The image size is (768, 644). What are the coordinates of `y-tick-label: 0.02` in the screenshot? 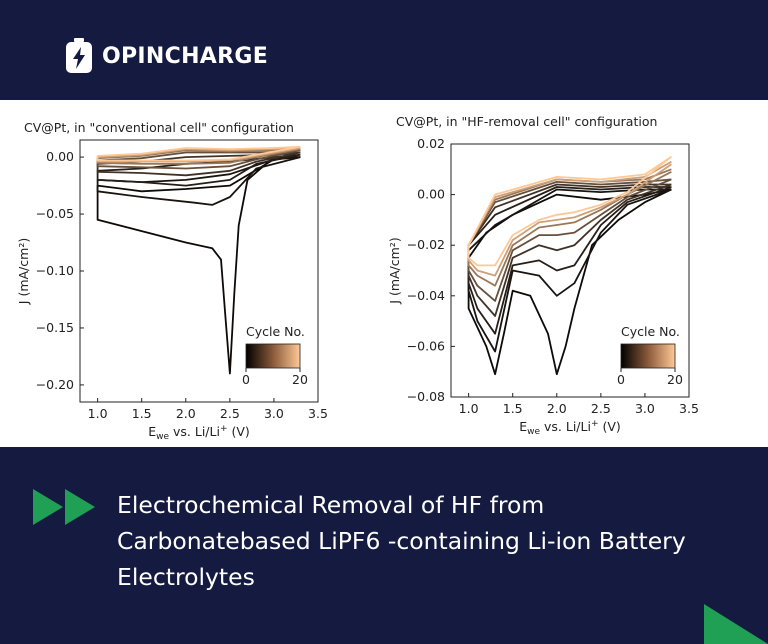 It's located at (431, 143).